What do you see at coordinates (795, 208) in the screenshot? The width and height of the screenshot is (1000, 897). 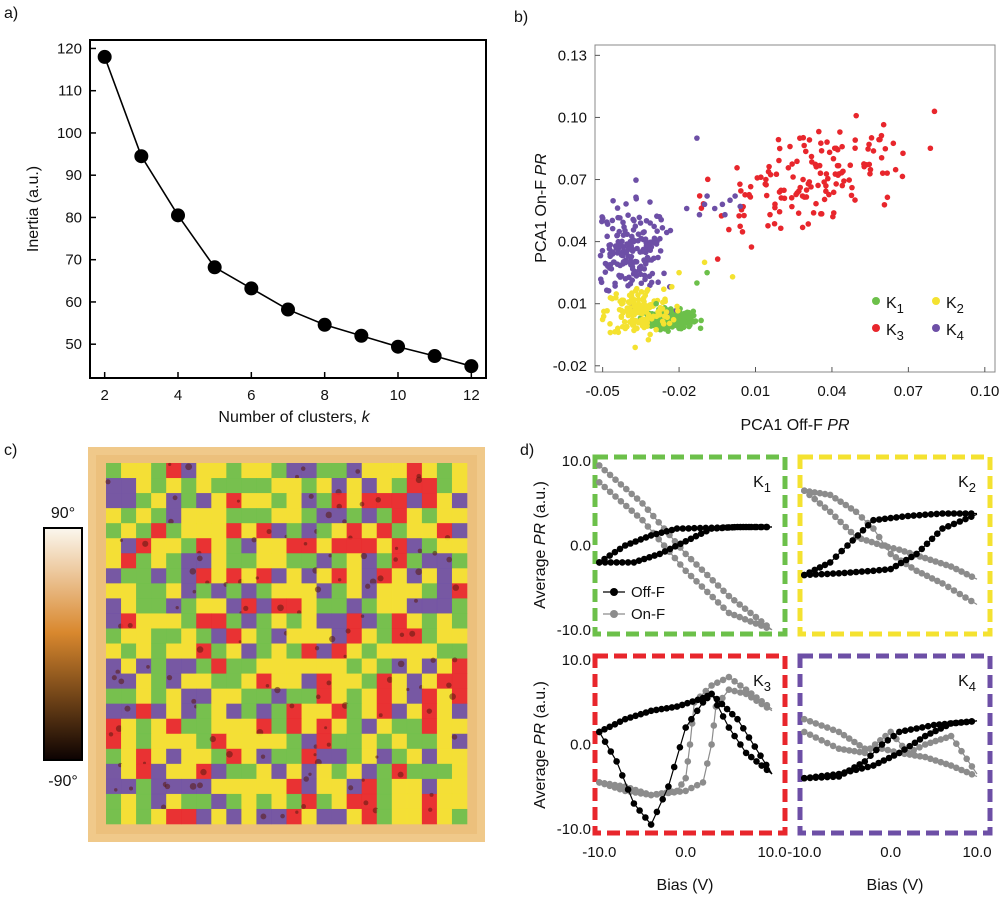 I see `panel-b-frame` at bounding box center [795, 208].